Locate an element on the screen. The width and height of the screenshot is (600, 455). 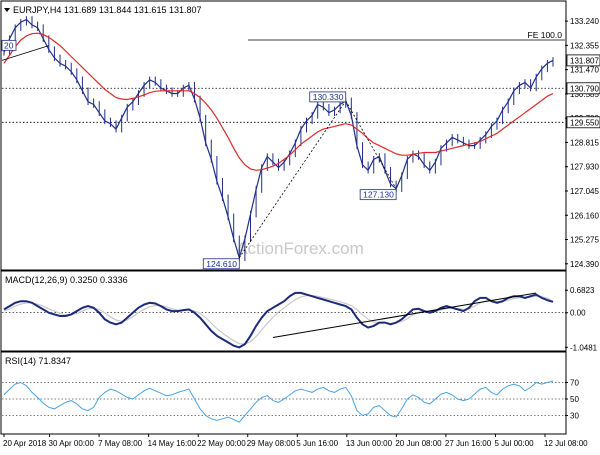
x-tick-label: 13 Jun 00:00 is located at coordinates (369, 443).